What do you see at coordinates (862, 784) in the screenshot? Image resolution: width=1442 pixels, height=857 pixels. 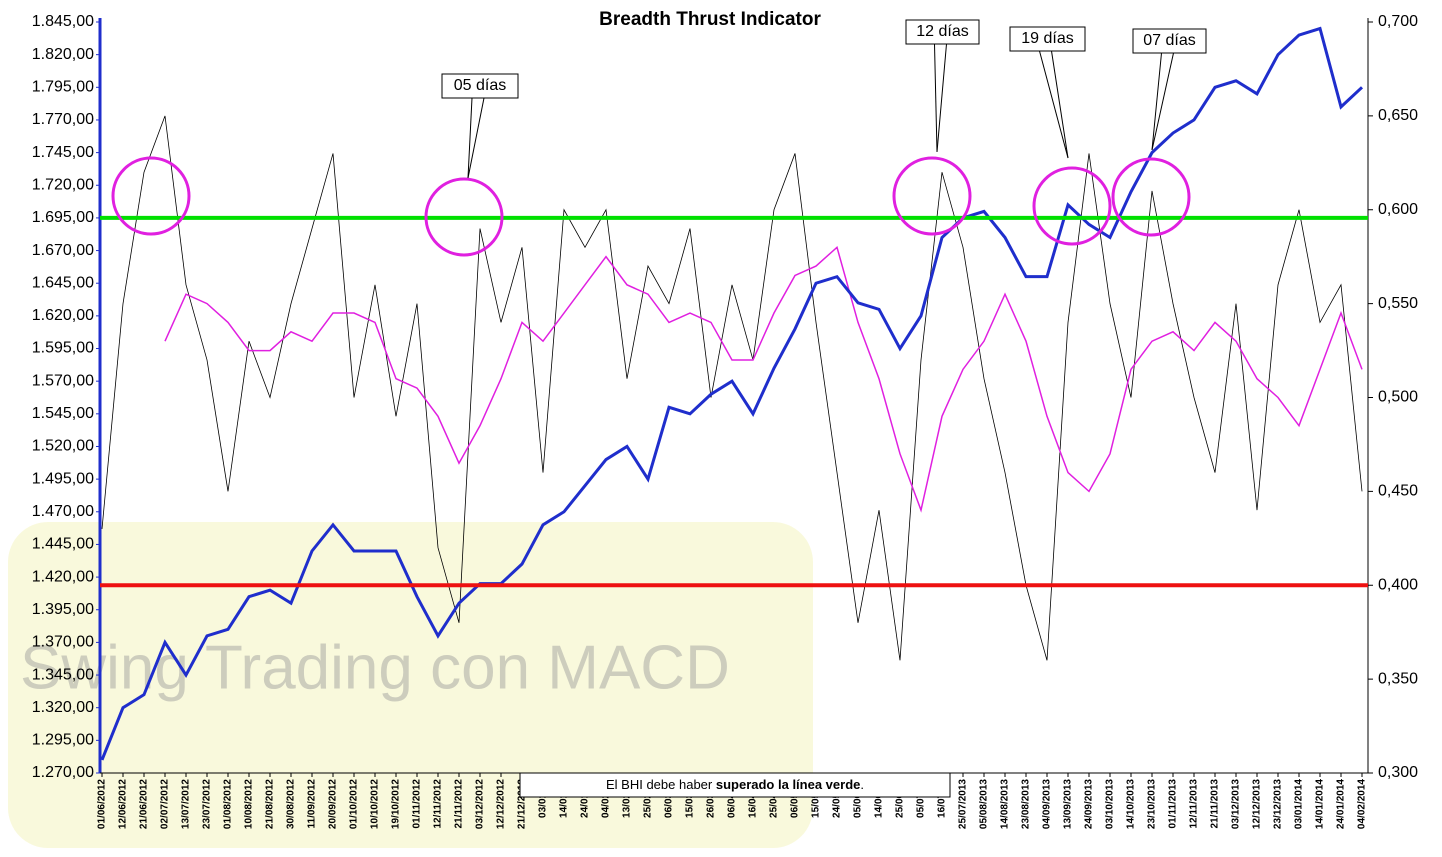 I see `note-text: .` at bounding box center [862, 784].